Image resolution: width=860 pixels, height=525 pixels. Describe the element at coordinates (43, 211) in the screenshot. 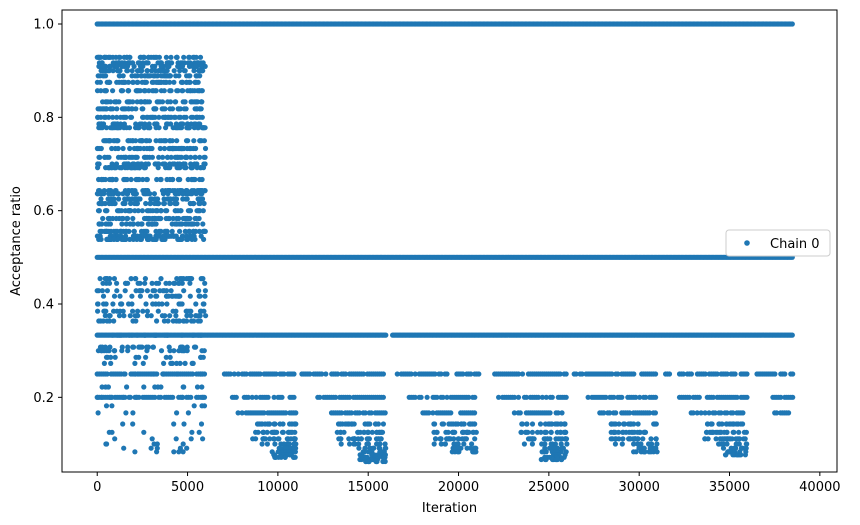

I see `y-tick-label: 0.6` at that location.